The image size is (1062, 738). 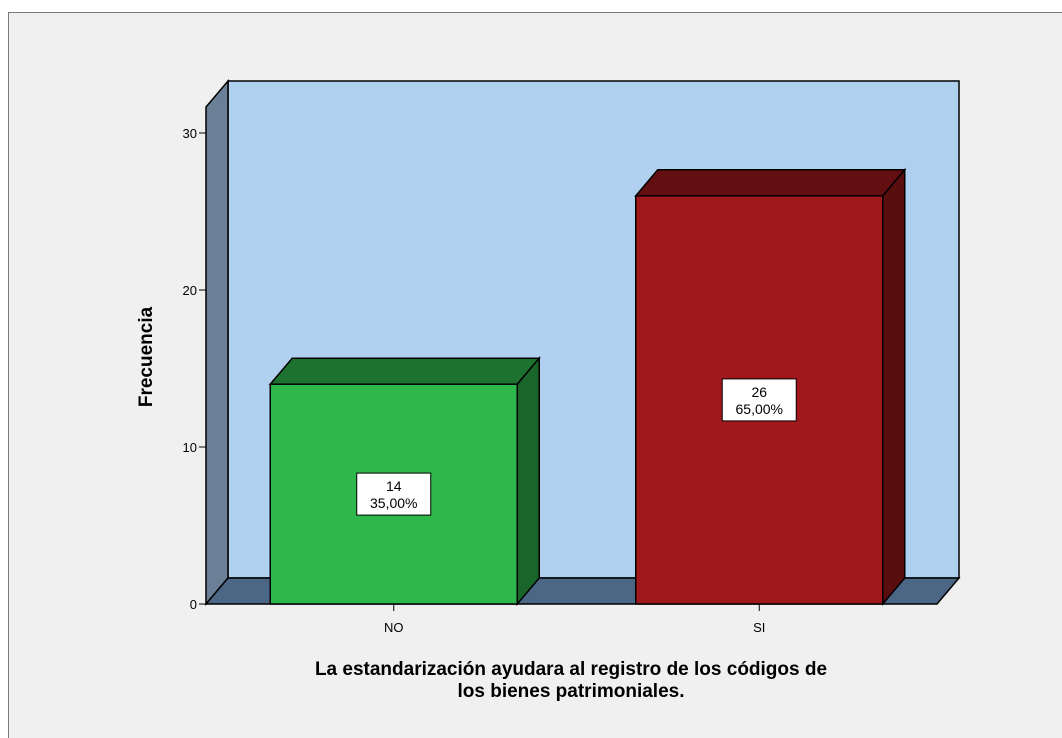 What do you see at coordinates (570, 691) in the screenshot?
I see `x-axis-title-line-2: los bienes patrimoniales.` at bounding box center [570, 691].